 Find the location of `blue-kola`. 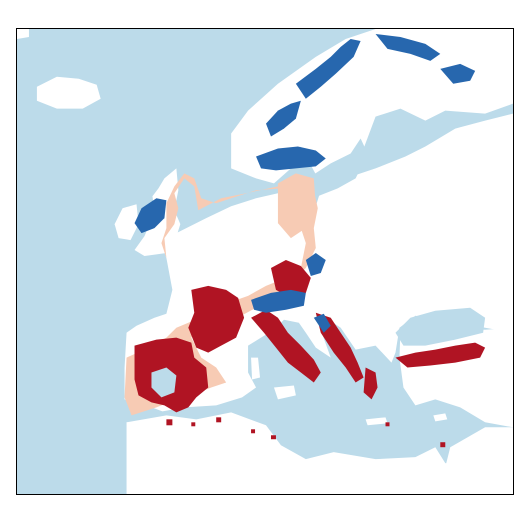

blue-kola is located at coordinates (408, 47).